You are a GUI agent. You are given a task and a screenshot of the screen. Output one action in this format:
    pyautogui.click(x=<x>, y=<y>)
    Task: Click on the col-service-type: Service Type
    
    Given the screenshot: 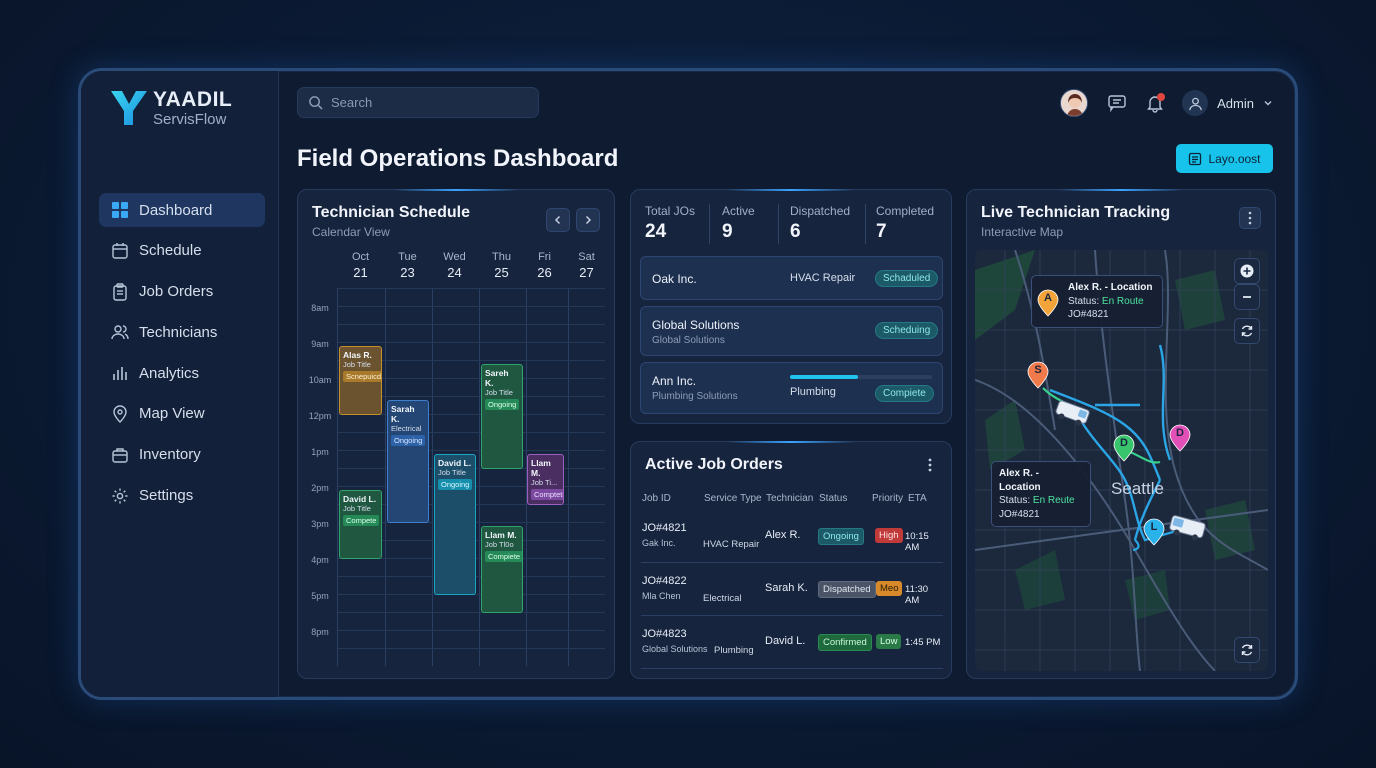 What is the action you would take?
    pyautogui.click(x=733, y=498)
    